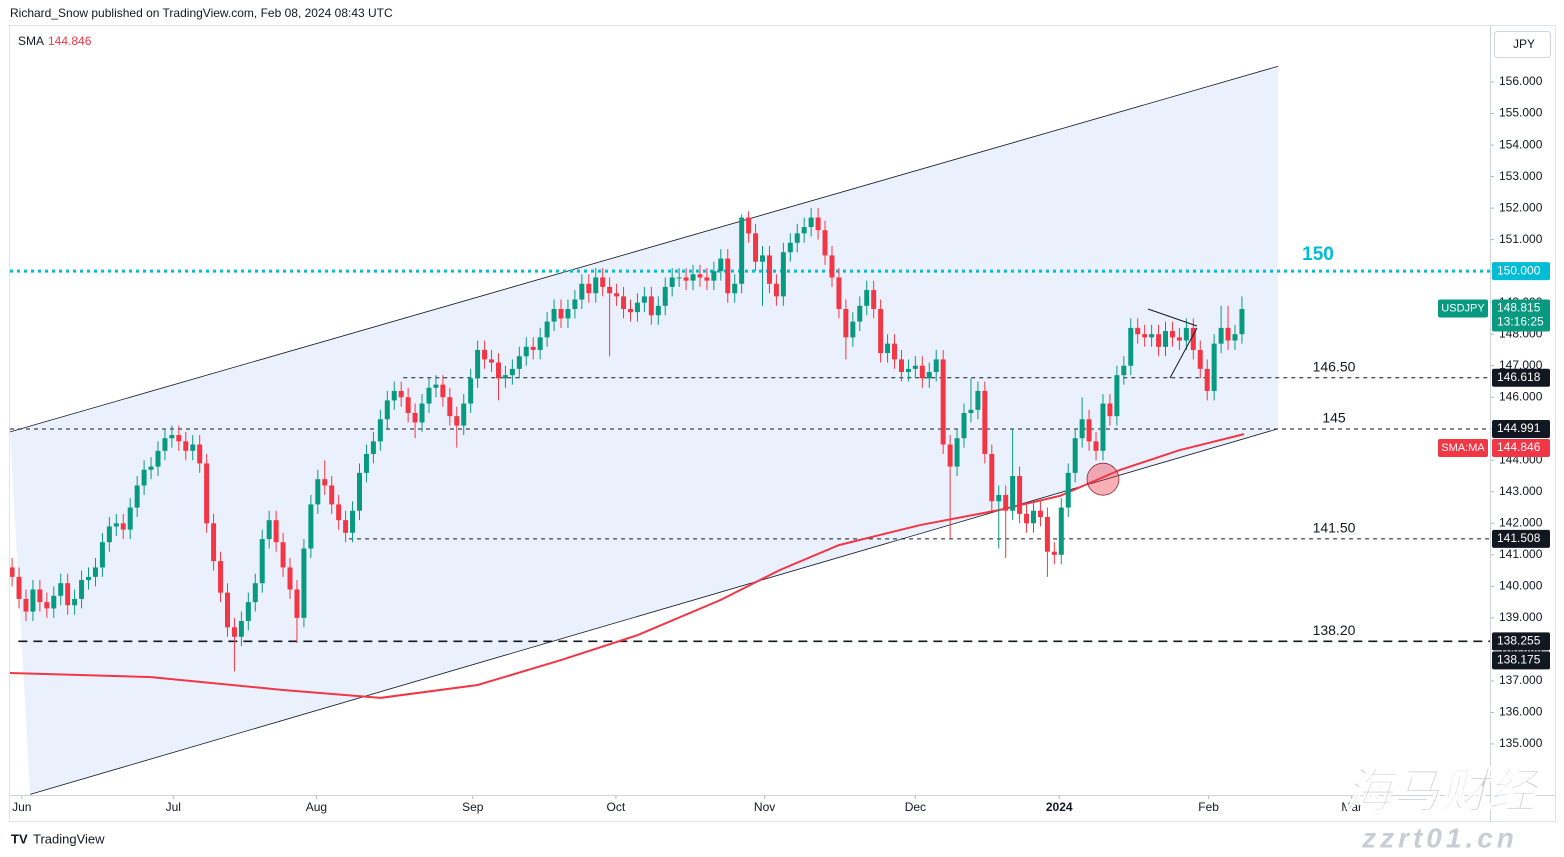 Image resolution: width=1564 pixels, height=857 pixels. What do you see at coordinates (1519, 377) in the screenshot?
I see `price-axis-label: 146.618` at bounding box center [1519, 377].